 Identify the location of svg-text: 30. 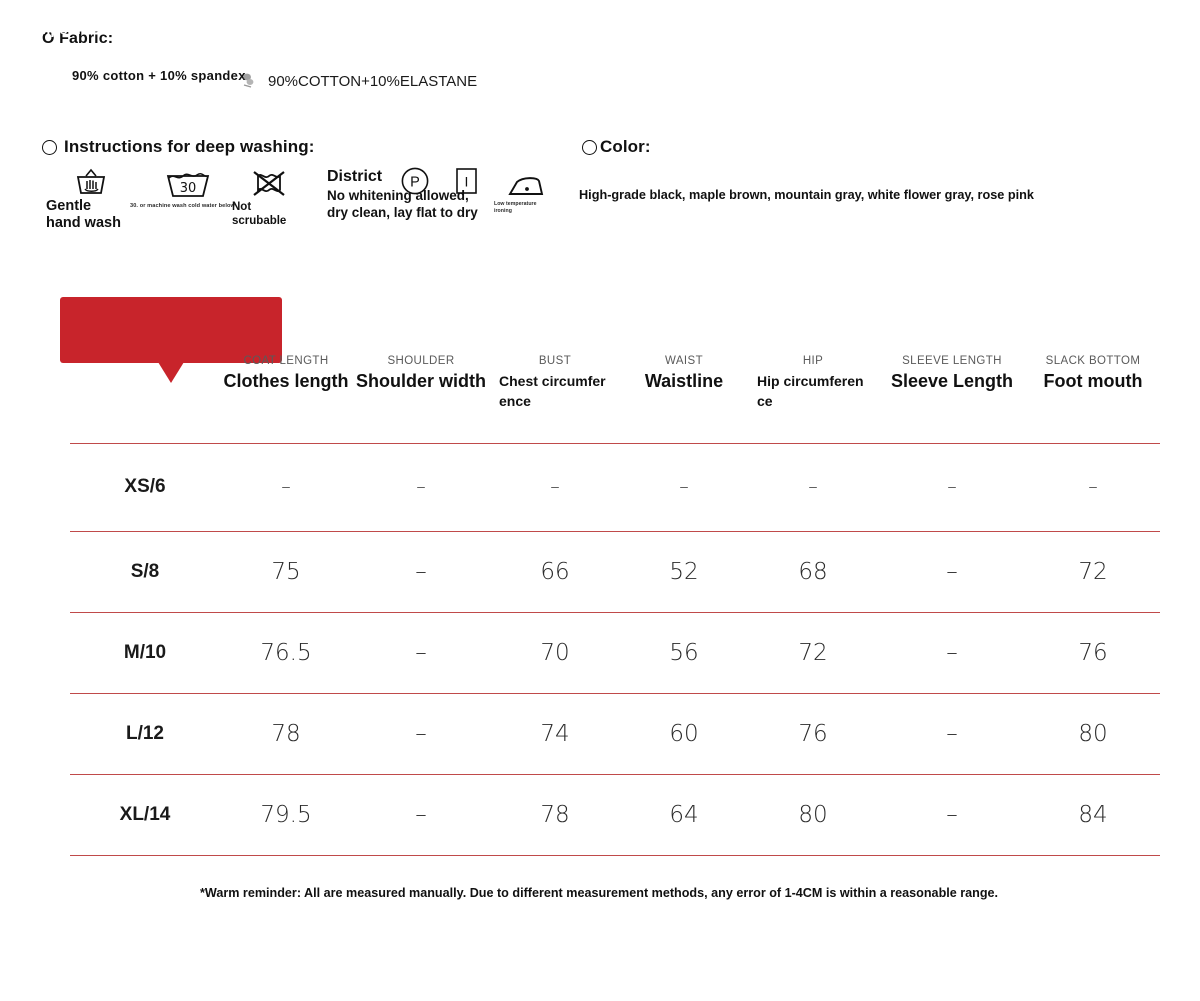
(188, 188).